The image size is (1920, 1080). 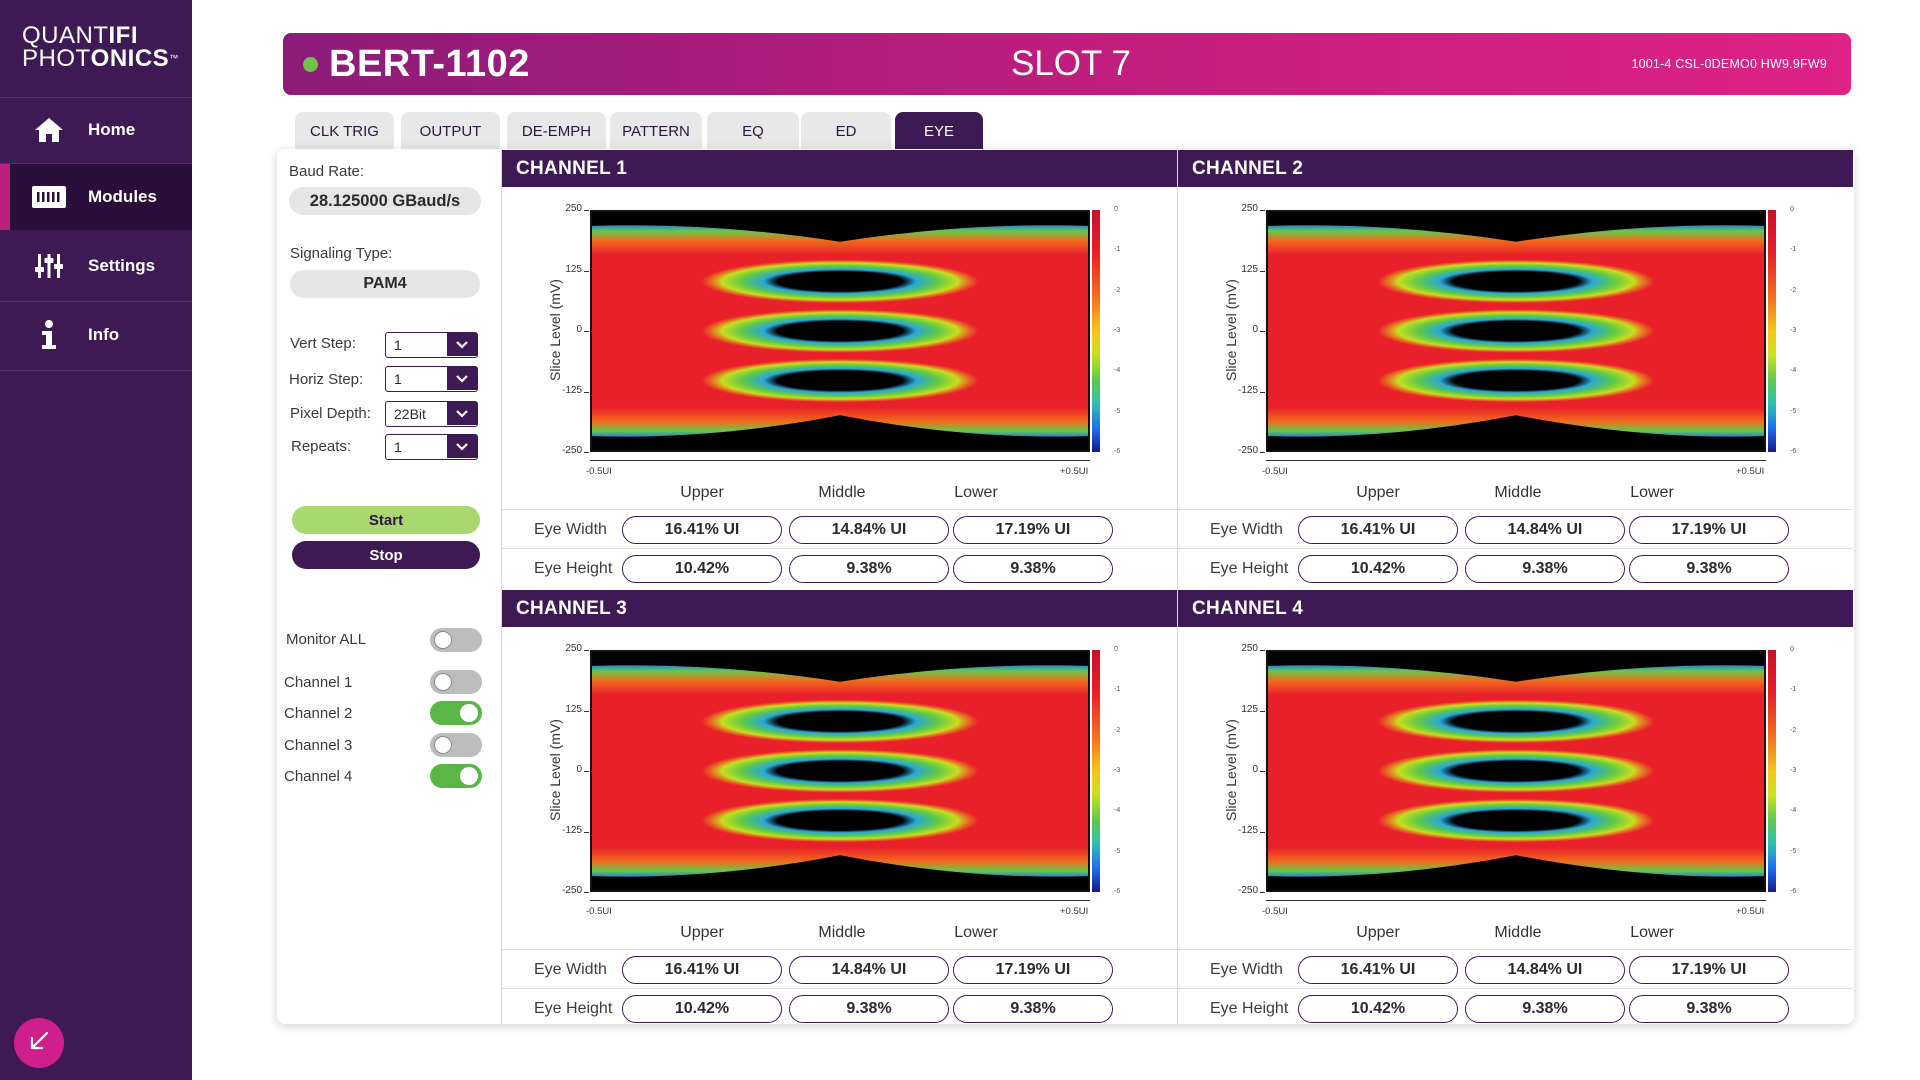 I want to click on repeats-value: 1, so click(x=398, y=447).